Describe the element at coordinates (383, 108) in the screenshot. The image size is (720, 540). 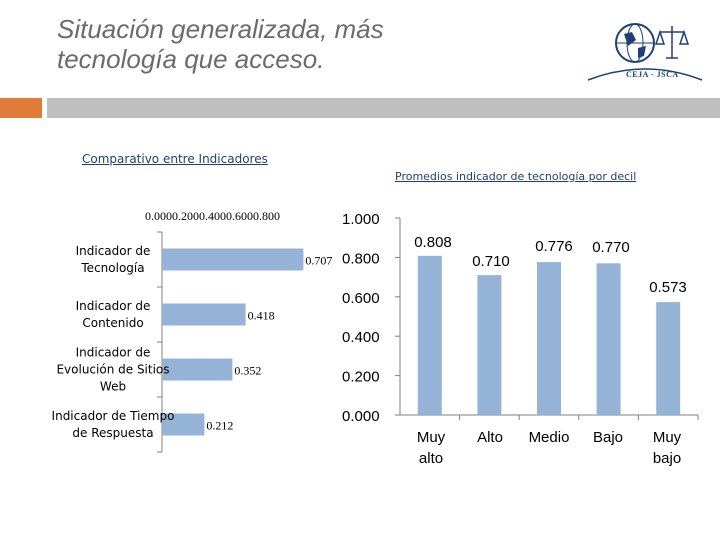
I see `title-rule` at that location.